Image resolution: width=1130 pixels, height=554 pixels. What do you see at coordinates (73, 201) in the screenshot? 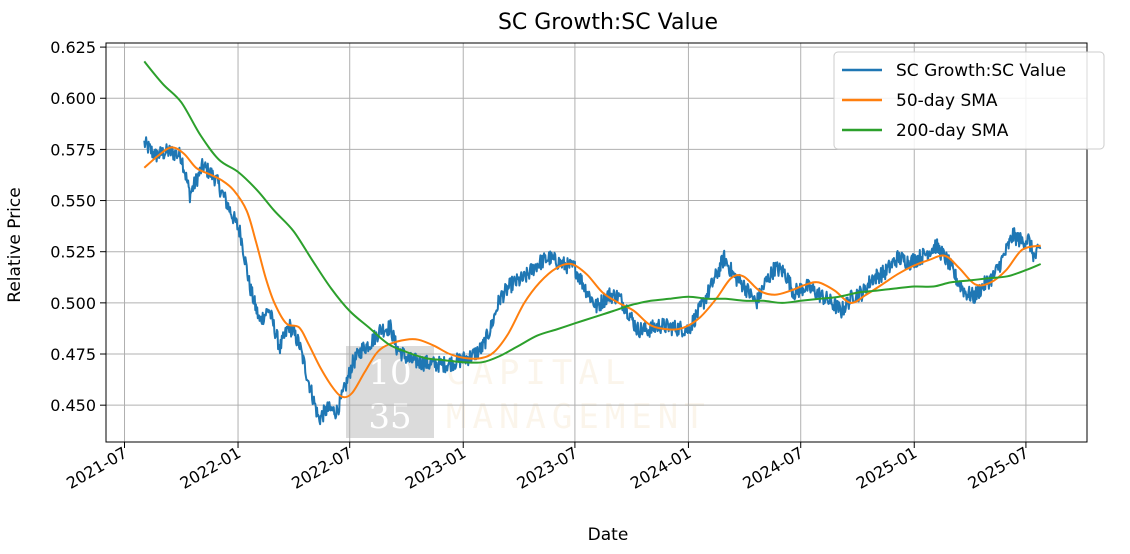
I see `y-tick-label: 0.550` at bounding box center [73, 201].